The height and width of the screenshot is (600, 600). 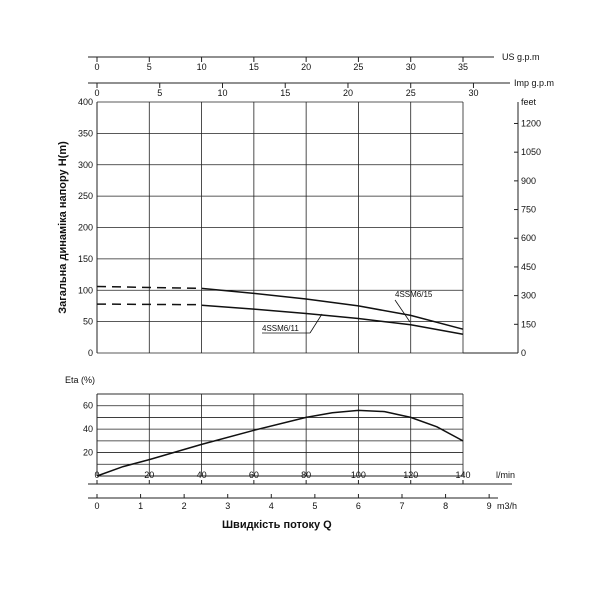 What do you see at coordinates (332, 319) in the screenshot?
I see `head-curve-4SSM6/11` at bounding box center [332, 319].